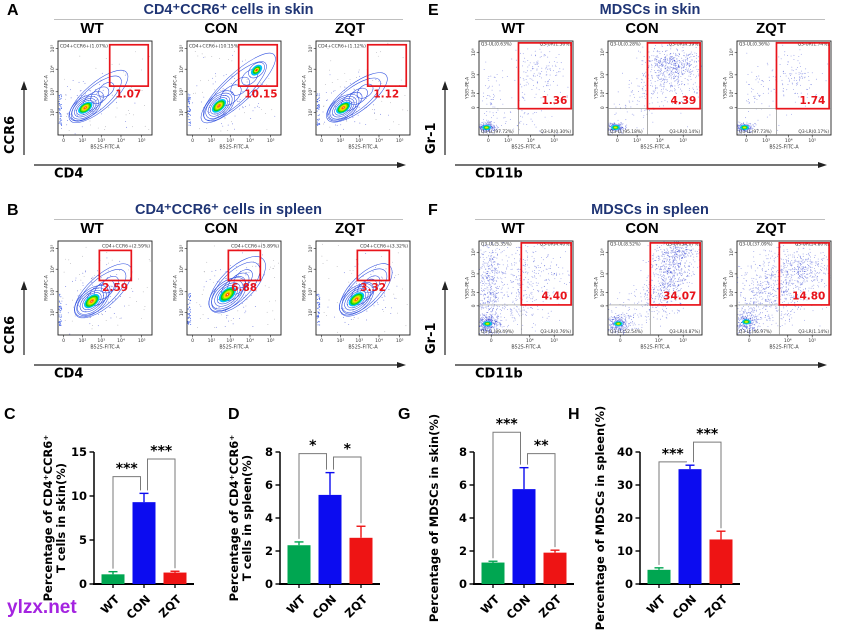 The height and width of the screenshot is (630, 843). I want to click on panel-letter-G: G, so click(404, 414).